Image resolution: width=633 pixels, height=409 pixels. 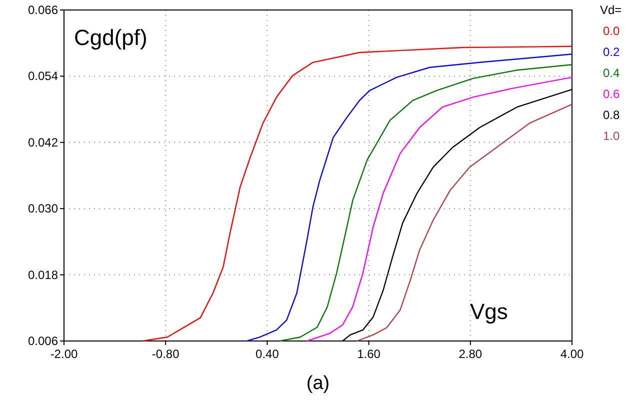 What do you see at coordinates (611, 73) in the screenshot?
I see `text: 0.4` at bounding box center [611, 73].